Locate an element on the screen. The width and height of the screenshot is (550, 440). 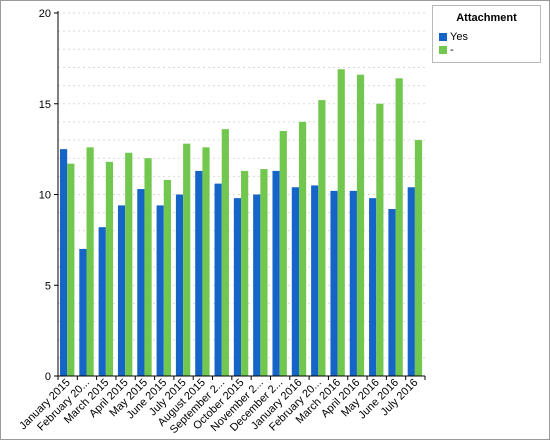
y-tick-label: 5 is located at coordinates (48, 286).